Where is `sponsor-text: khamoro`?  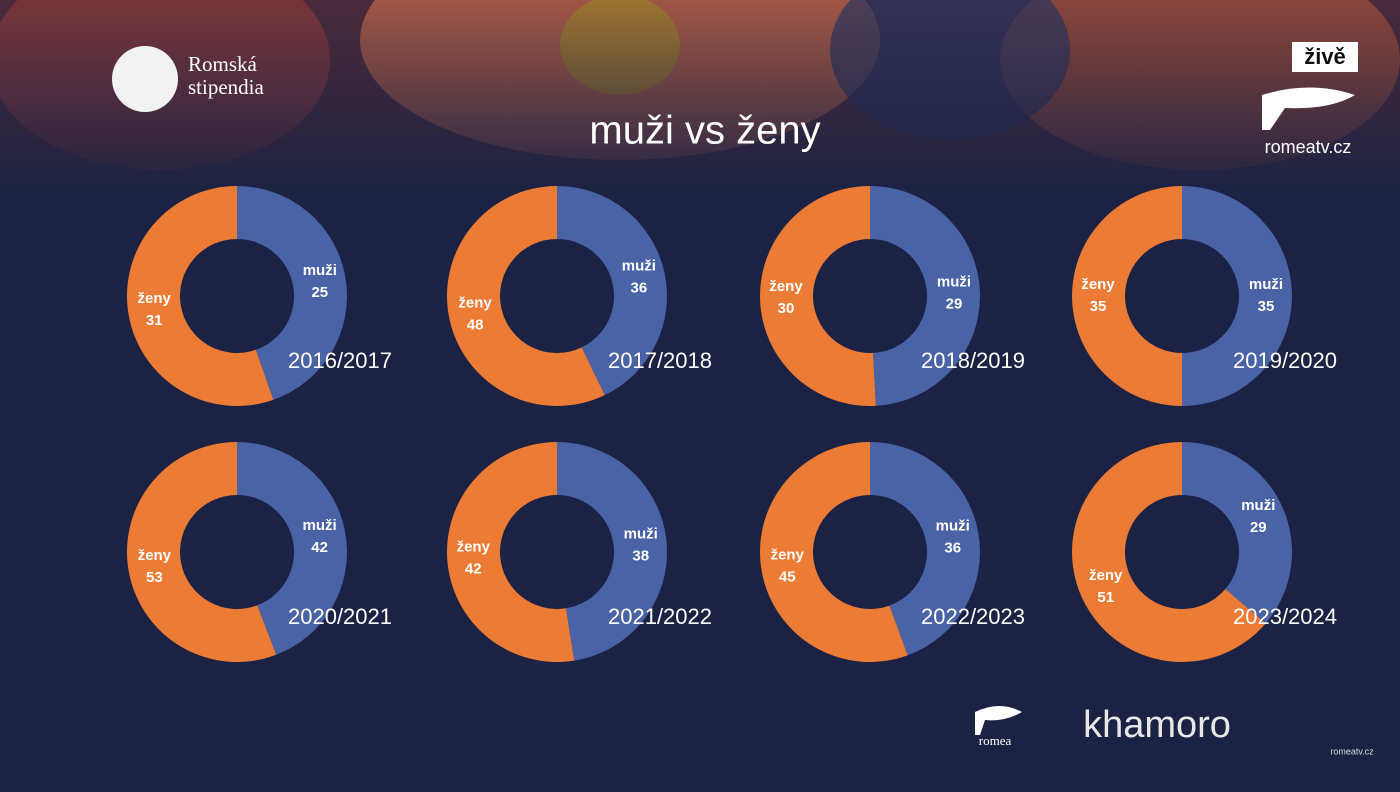
sponsor-text: khamoro is located at coordinates (1157, 725).